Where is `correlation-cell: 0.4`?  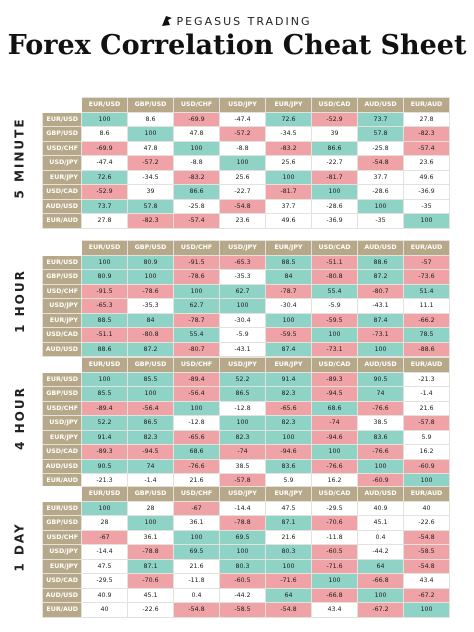 correlation-cell: 0.4 is located at coordinates (380, 537).